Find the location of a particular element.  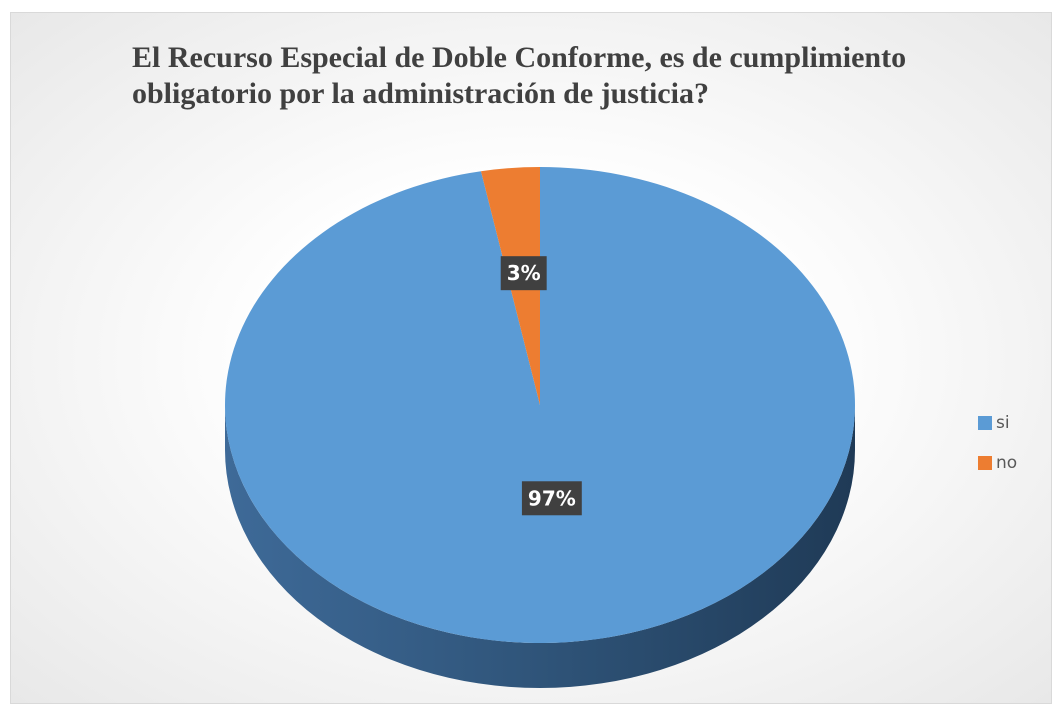

data-label: 97% is located at coordinates (552, 498).